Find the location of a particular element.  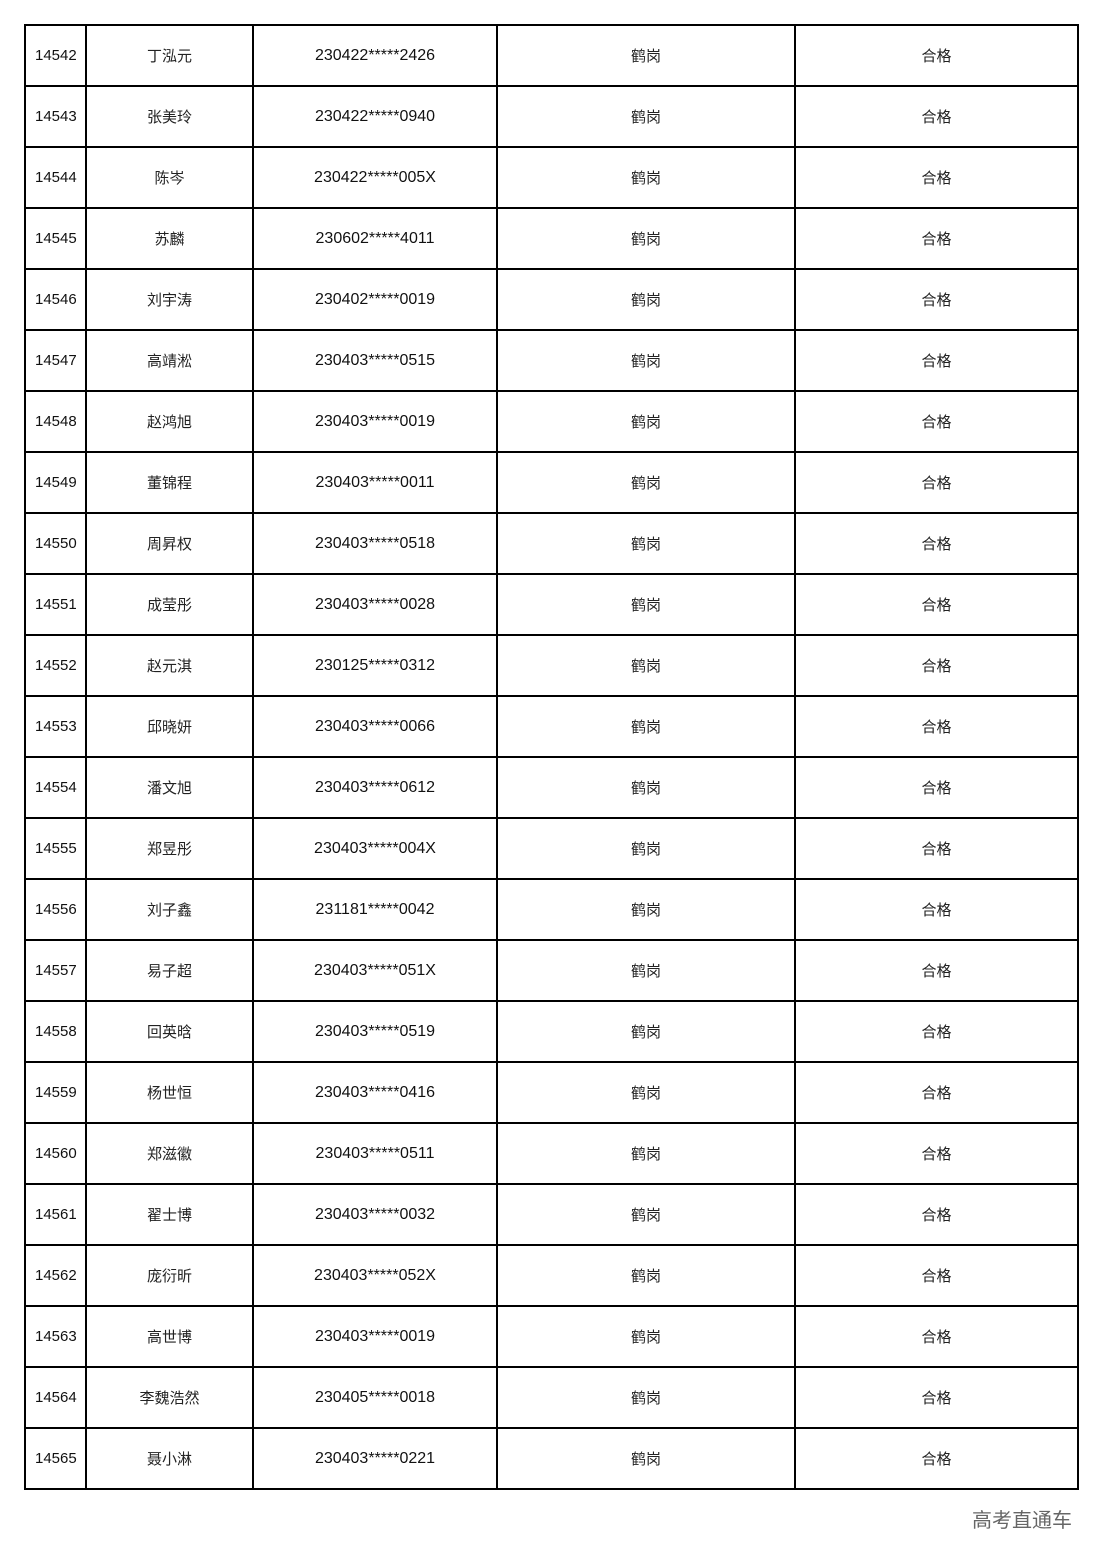

cell-name: 郑滋徽 is located at coordinates (169, 1153).